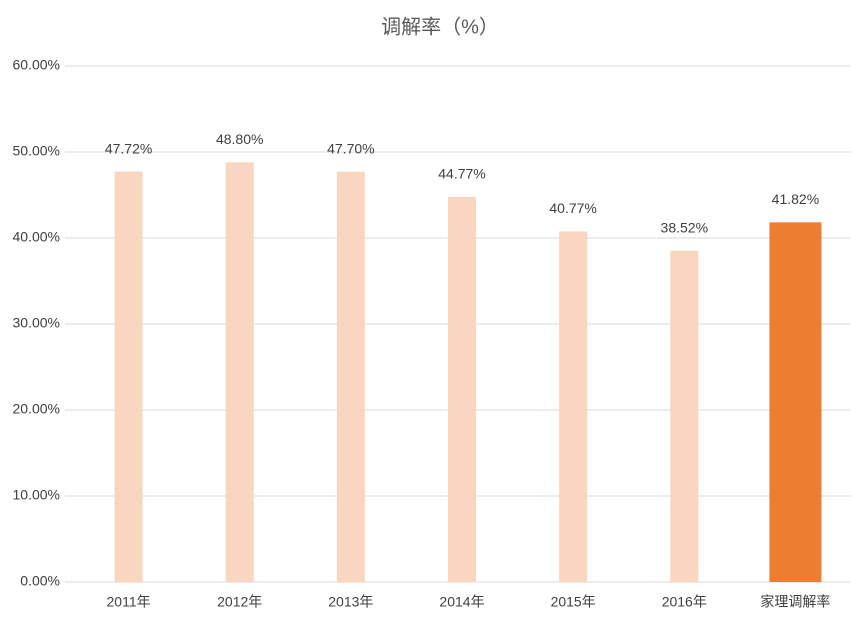 The height and width of the screenshot is (621, 864). I want to click on x-tick-label: 2012年, so click(239, 602).